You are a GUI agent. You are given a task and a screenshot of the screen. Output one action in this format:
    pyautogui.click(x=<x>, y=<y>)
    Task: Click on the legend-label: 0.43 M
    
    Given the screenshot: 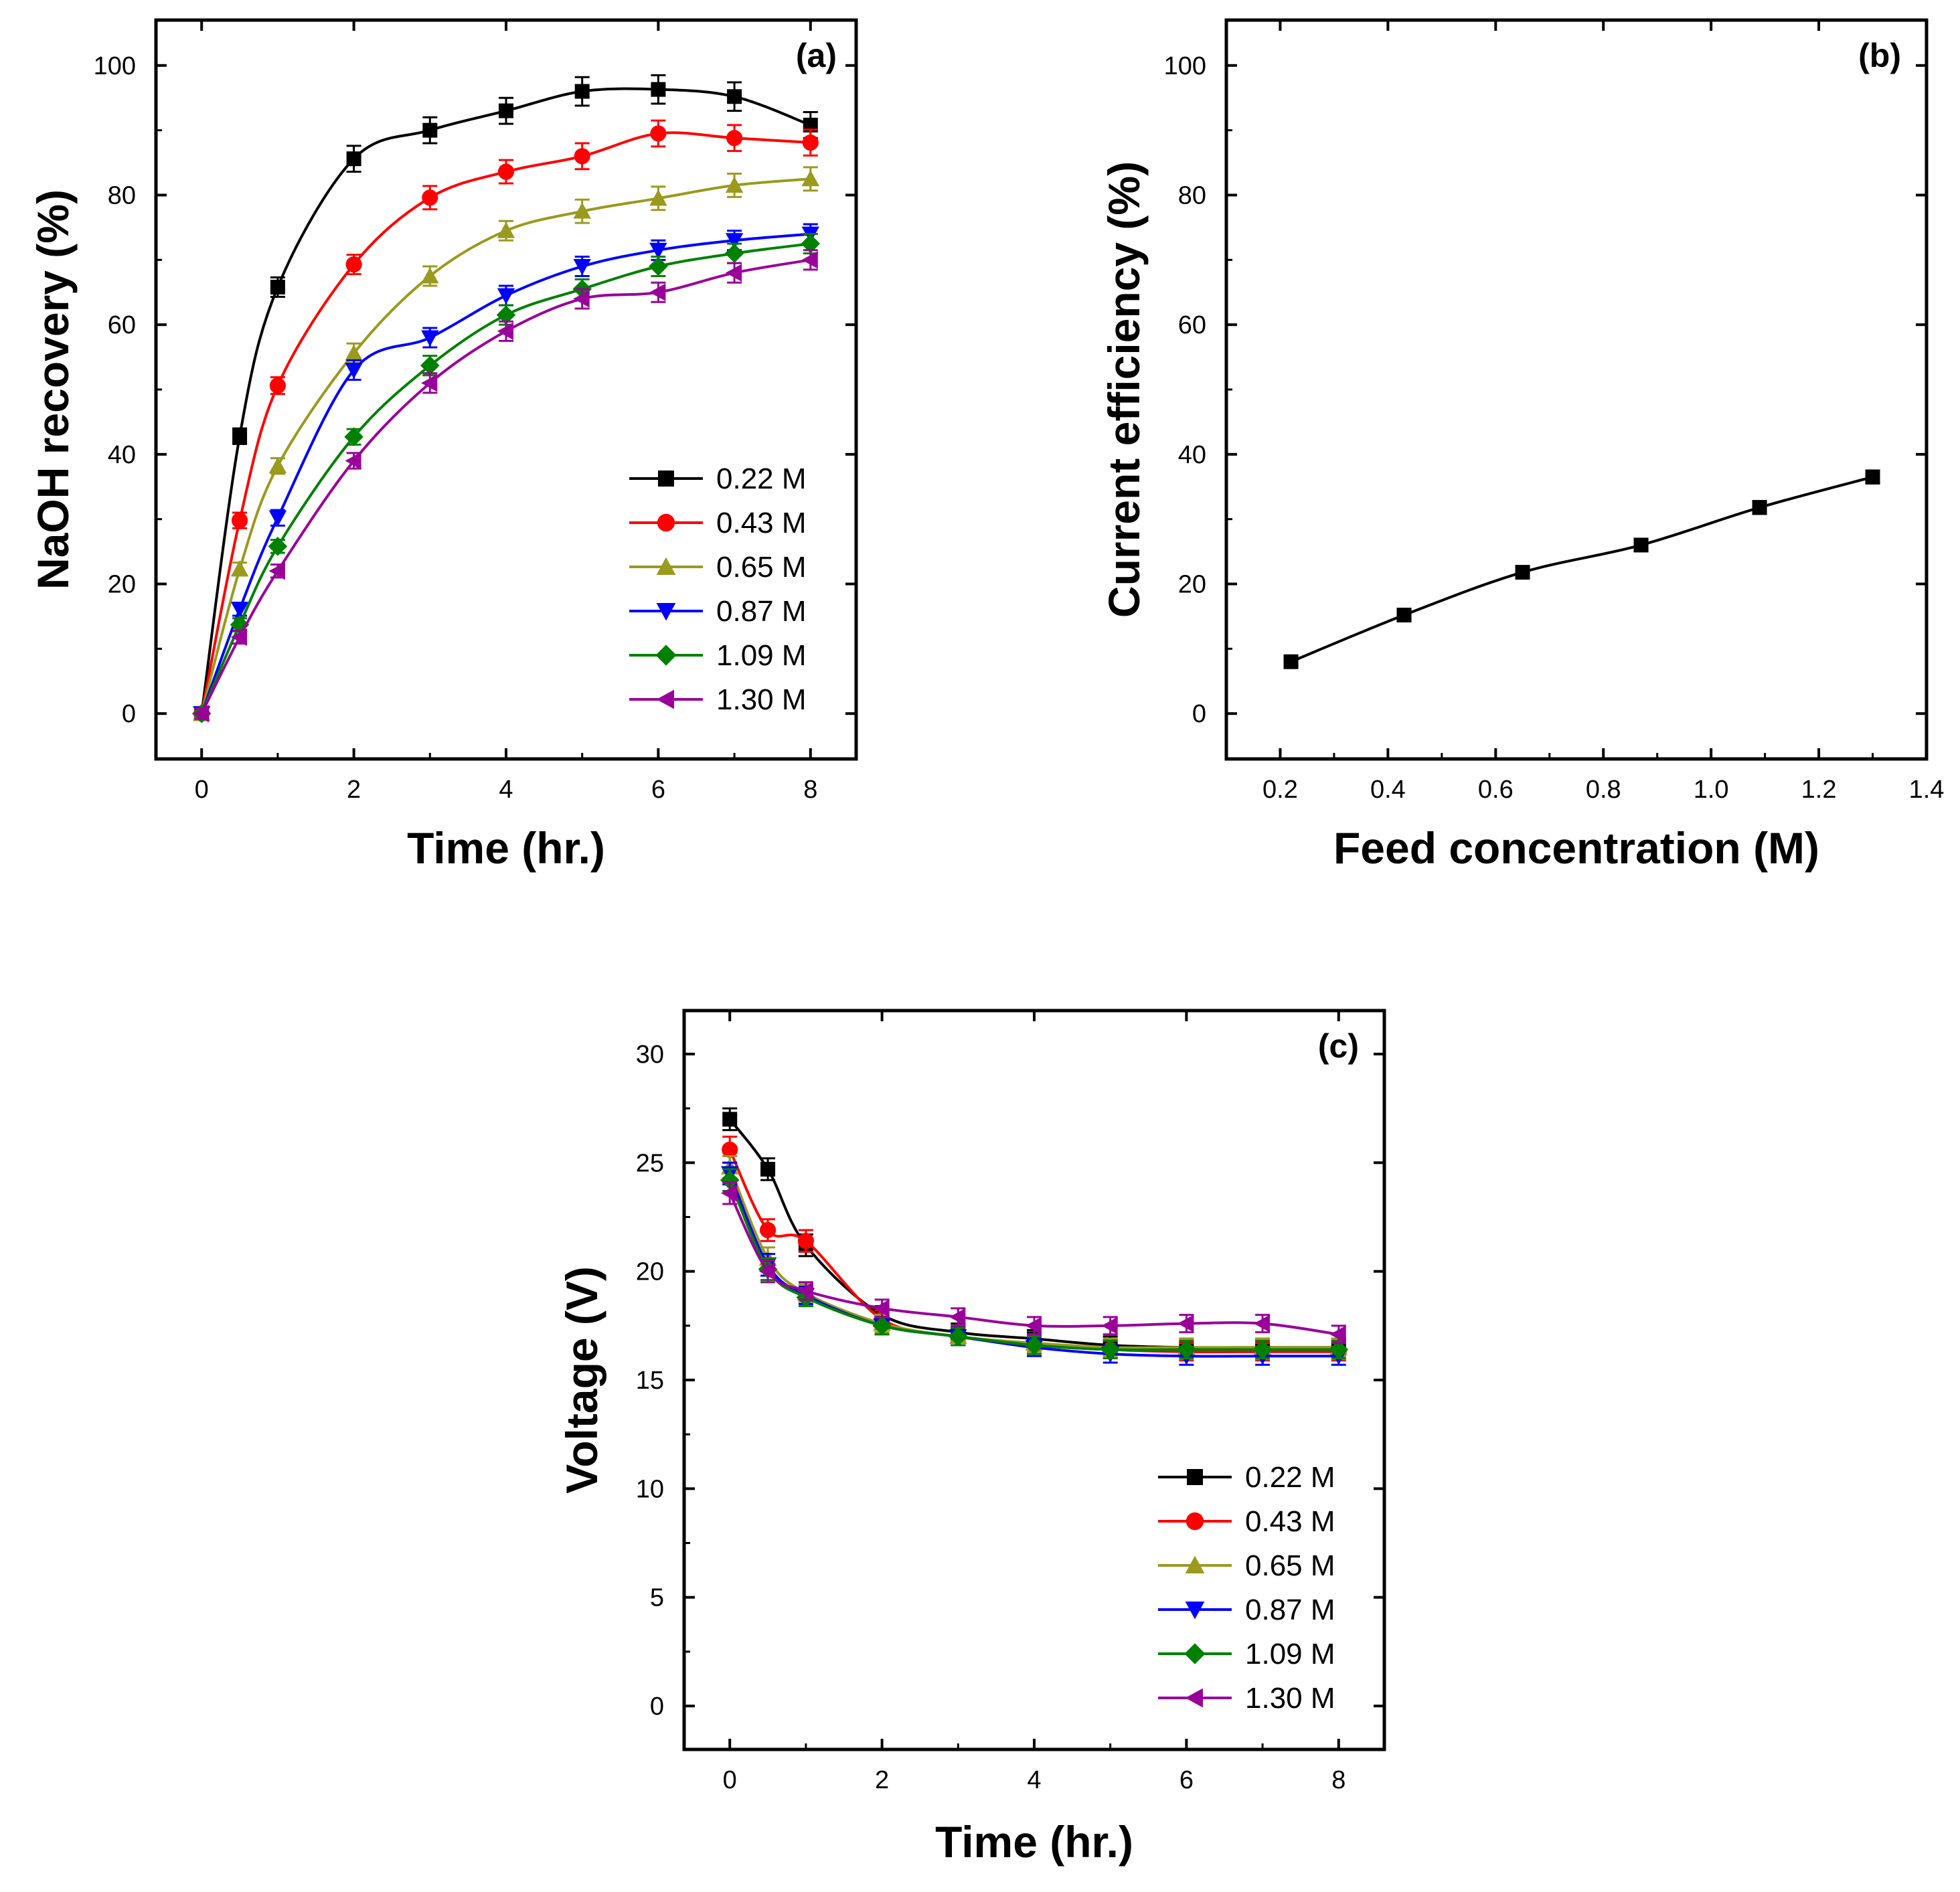 What is the action you would take?
    pyautogui.click(x=761, y=523)
    